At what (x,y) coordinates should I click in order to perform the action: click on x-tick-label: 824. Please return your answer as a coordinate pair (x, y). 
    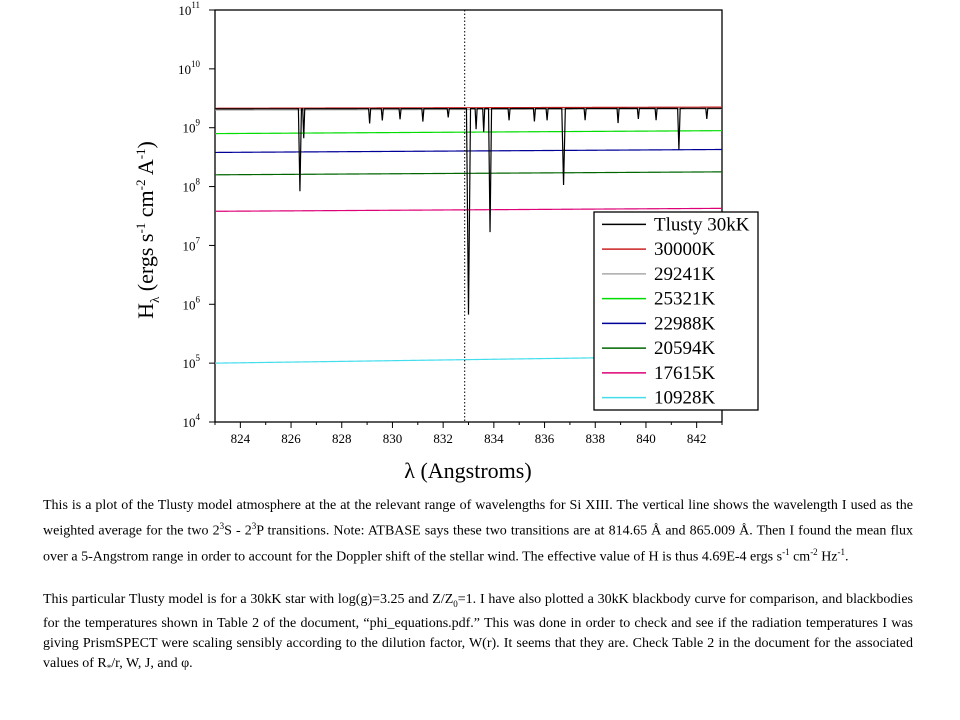
    Looking at the image, I should click on (241, 438).